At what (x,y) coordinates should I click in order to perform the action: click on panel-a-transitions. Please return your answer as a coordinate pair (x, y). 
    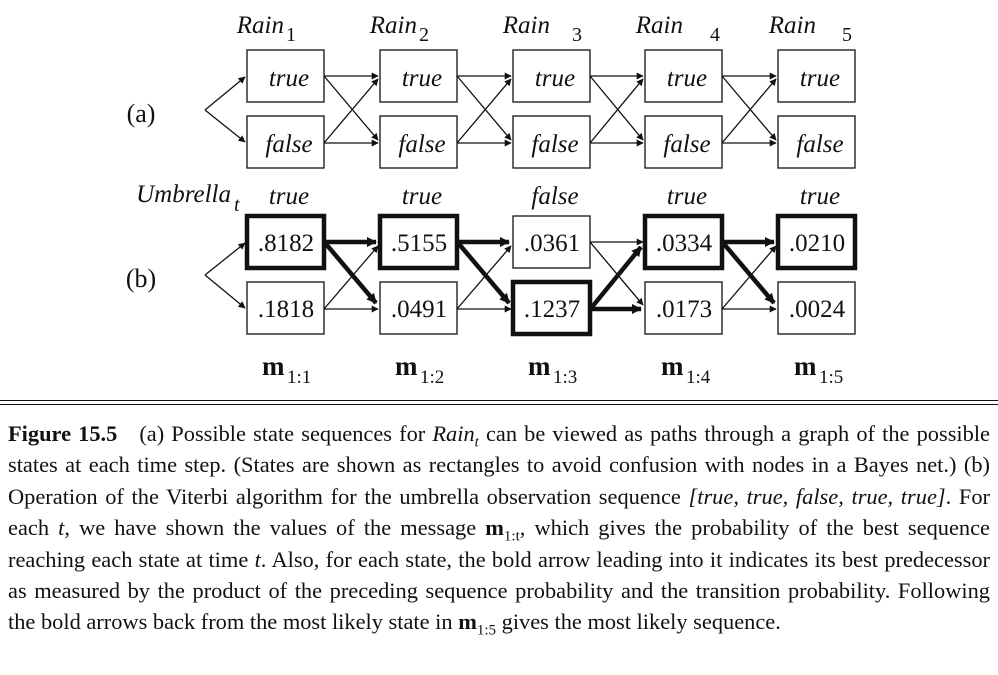
    Looking at the image, I should click on (490, 109).